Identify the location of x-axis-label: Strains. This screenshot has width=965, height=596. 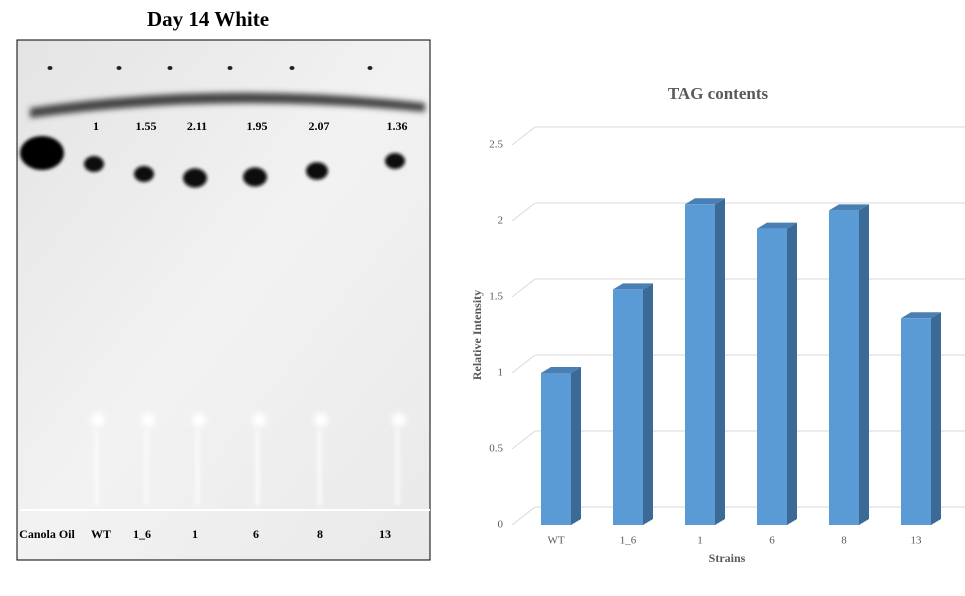
(727, 558).